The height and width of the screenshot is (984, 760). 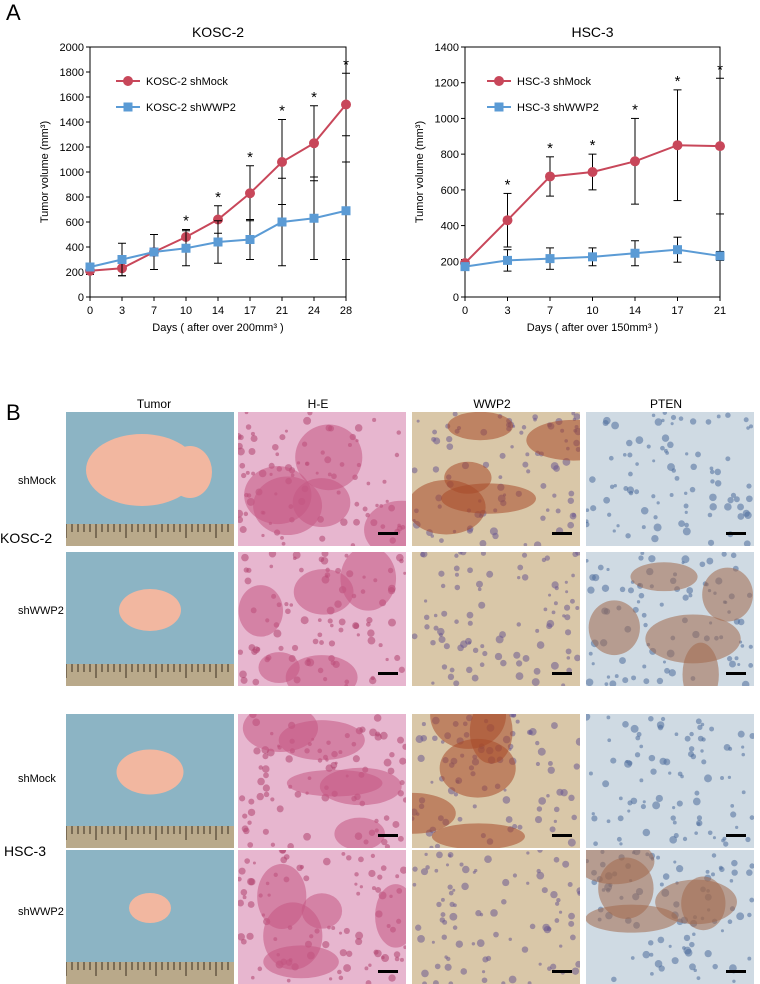 What do you see at coordinates (736, 533) in the screenshot?
I see `scale-bar` at bounding box center [736, 533].